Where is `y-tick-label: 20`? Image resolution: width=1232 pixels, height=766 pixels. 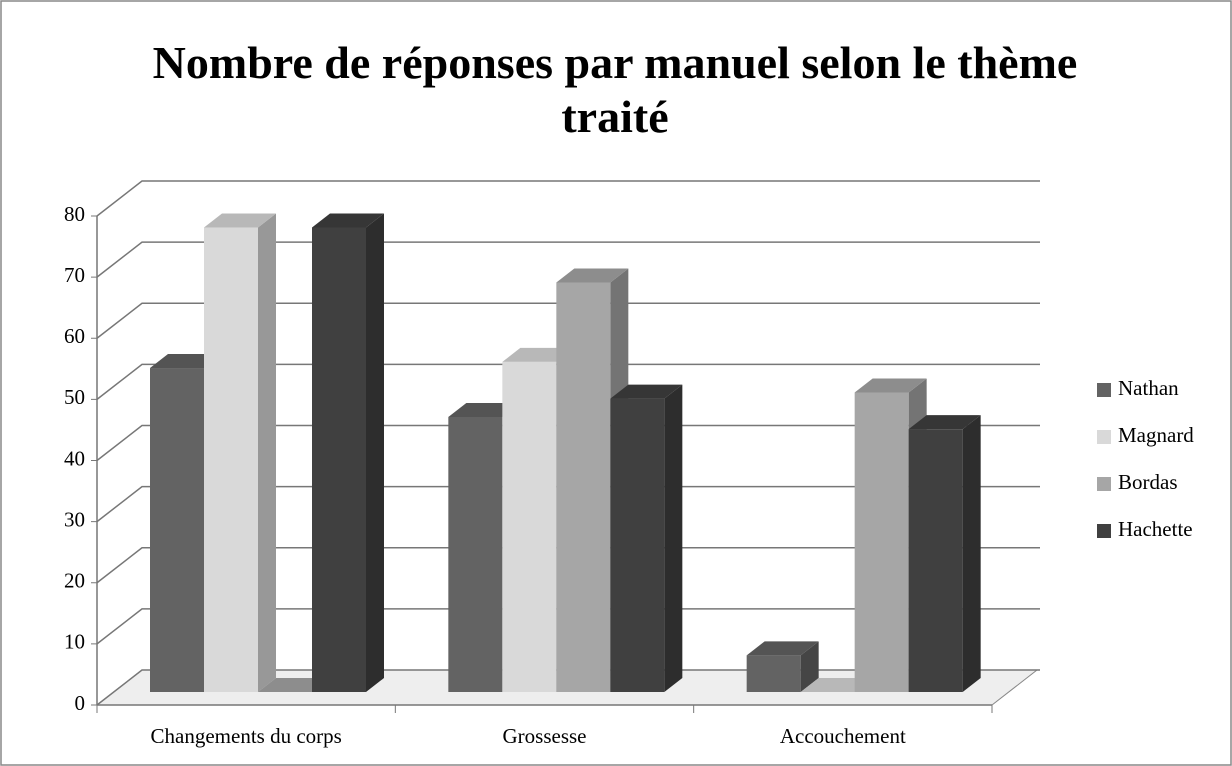
y-tick-label: 20 is located at coordinates (74, 581).